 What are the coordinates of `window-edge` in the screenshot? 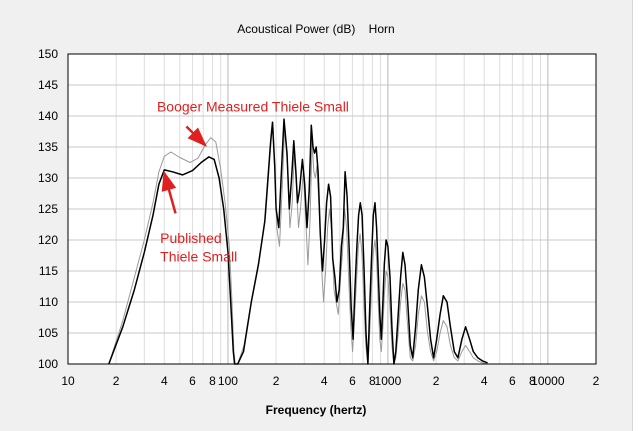 It's located at (635, 215).